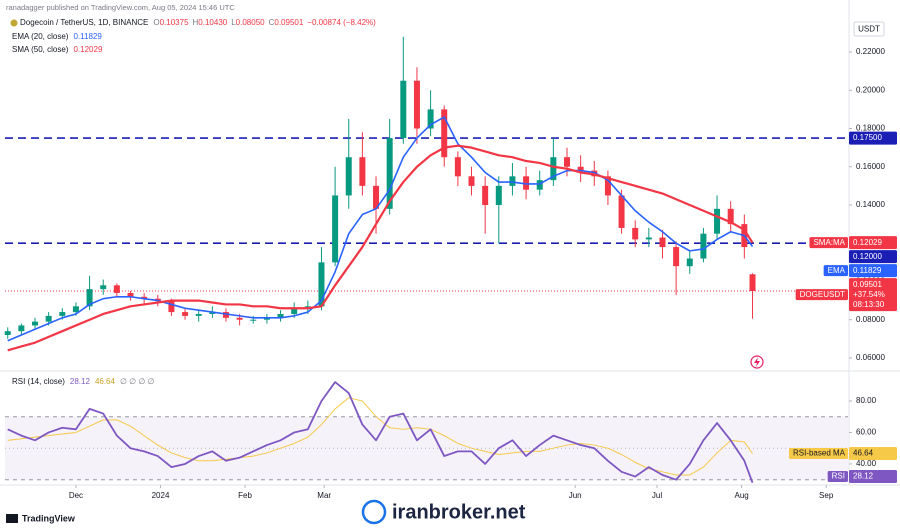 This screenshot has width=900, height=531. What do you see at coordinates (826, 495) in the screenshot?
I see `x-tick-label: Sep` at bounding box center [826, 495].